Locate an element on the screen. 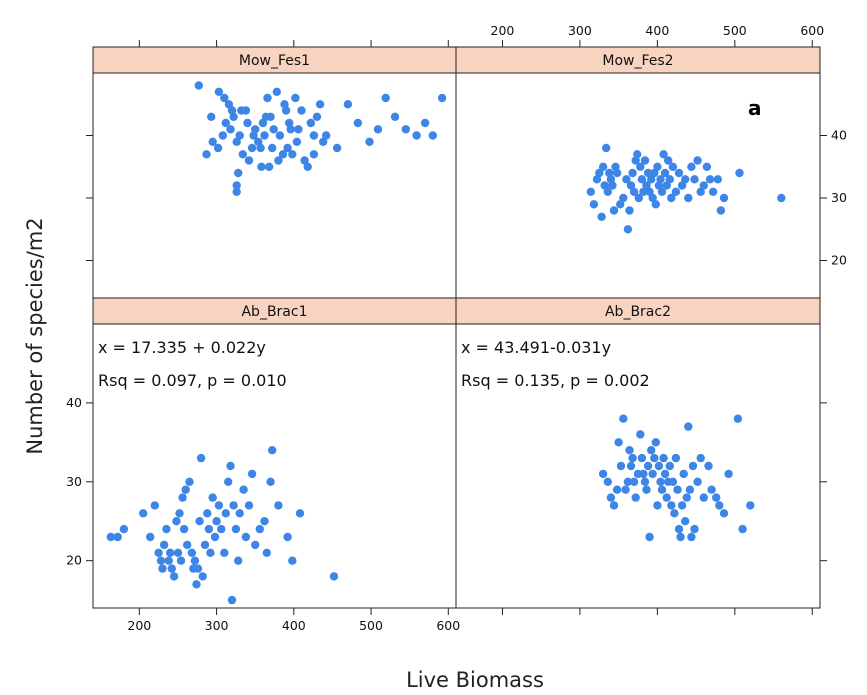 This screenshot has height=695, width=867. strip-mow-fes2 is located at coordinates (638, 60).